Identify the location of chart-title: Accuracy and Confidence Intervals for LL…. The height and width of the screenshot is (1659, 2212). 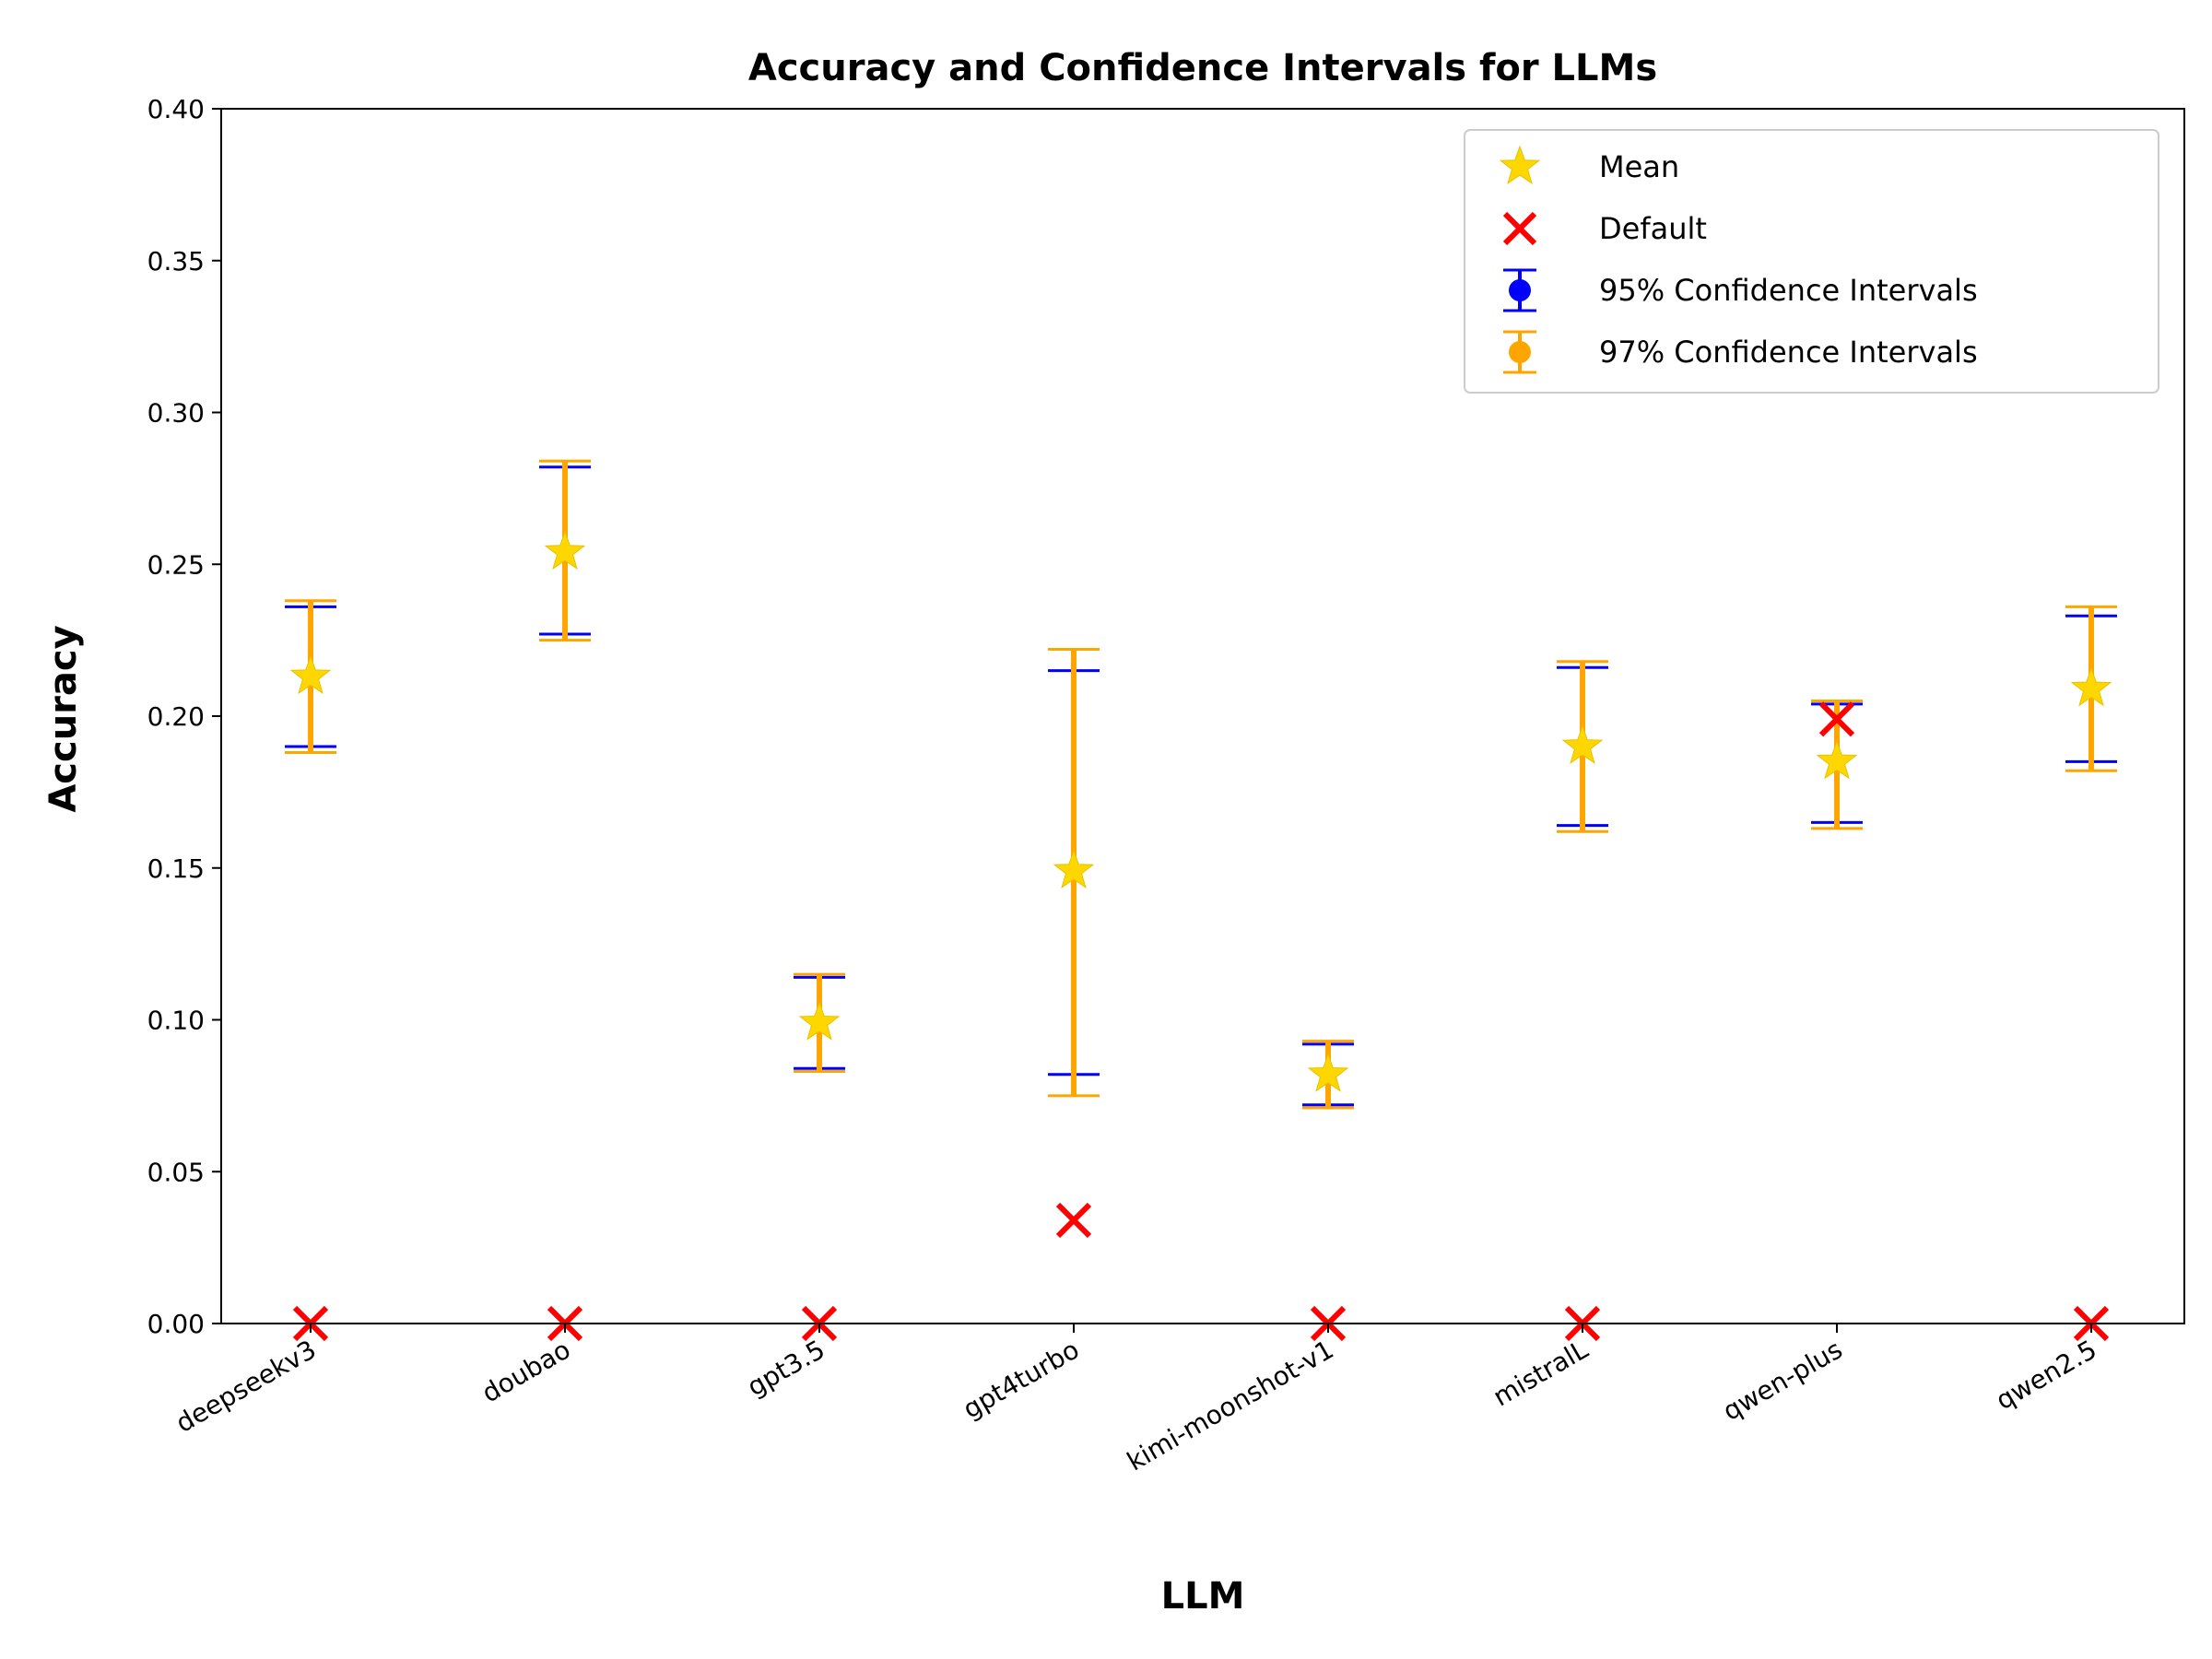
(1202, 68).